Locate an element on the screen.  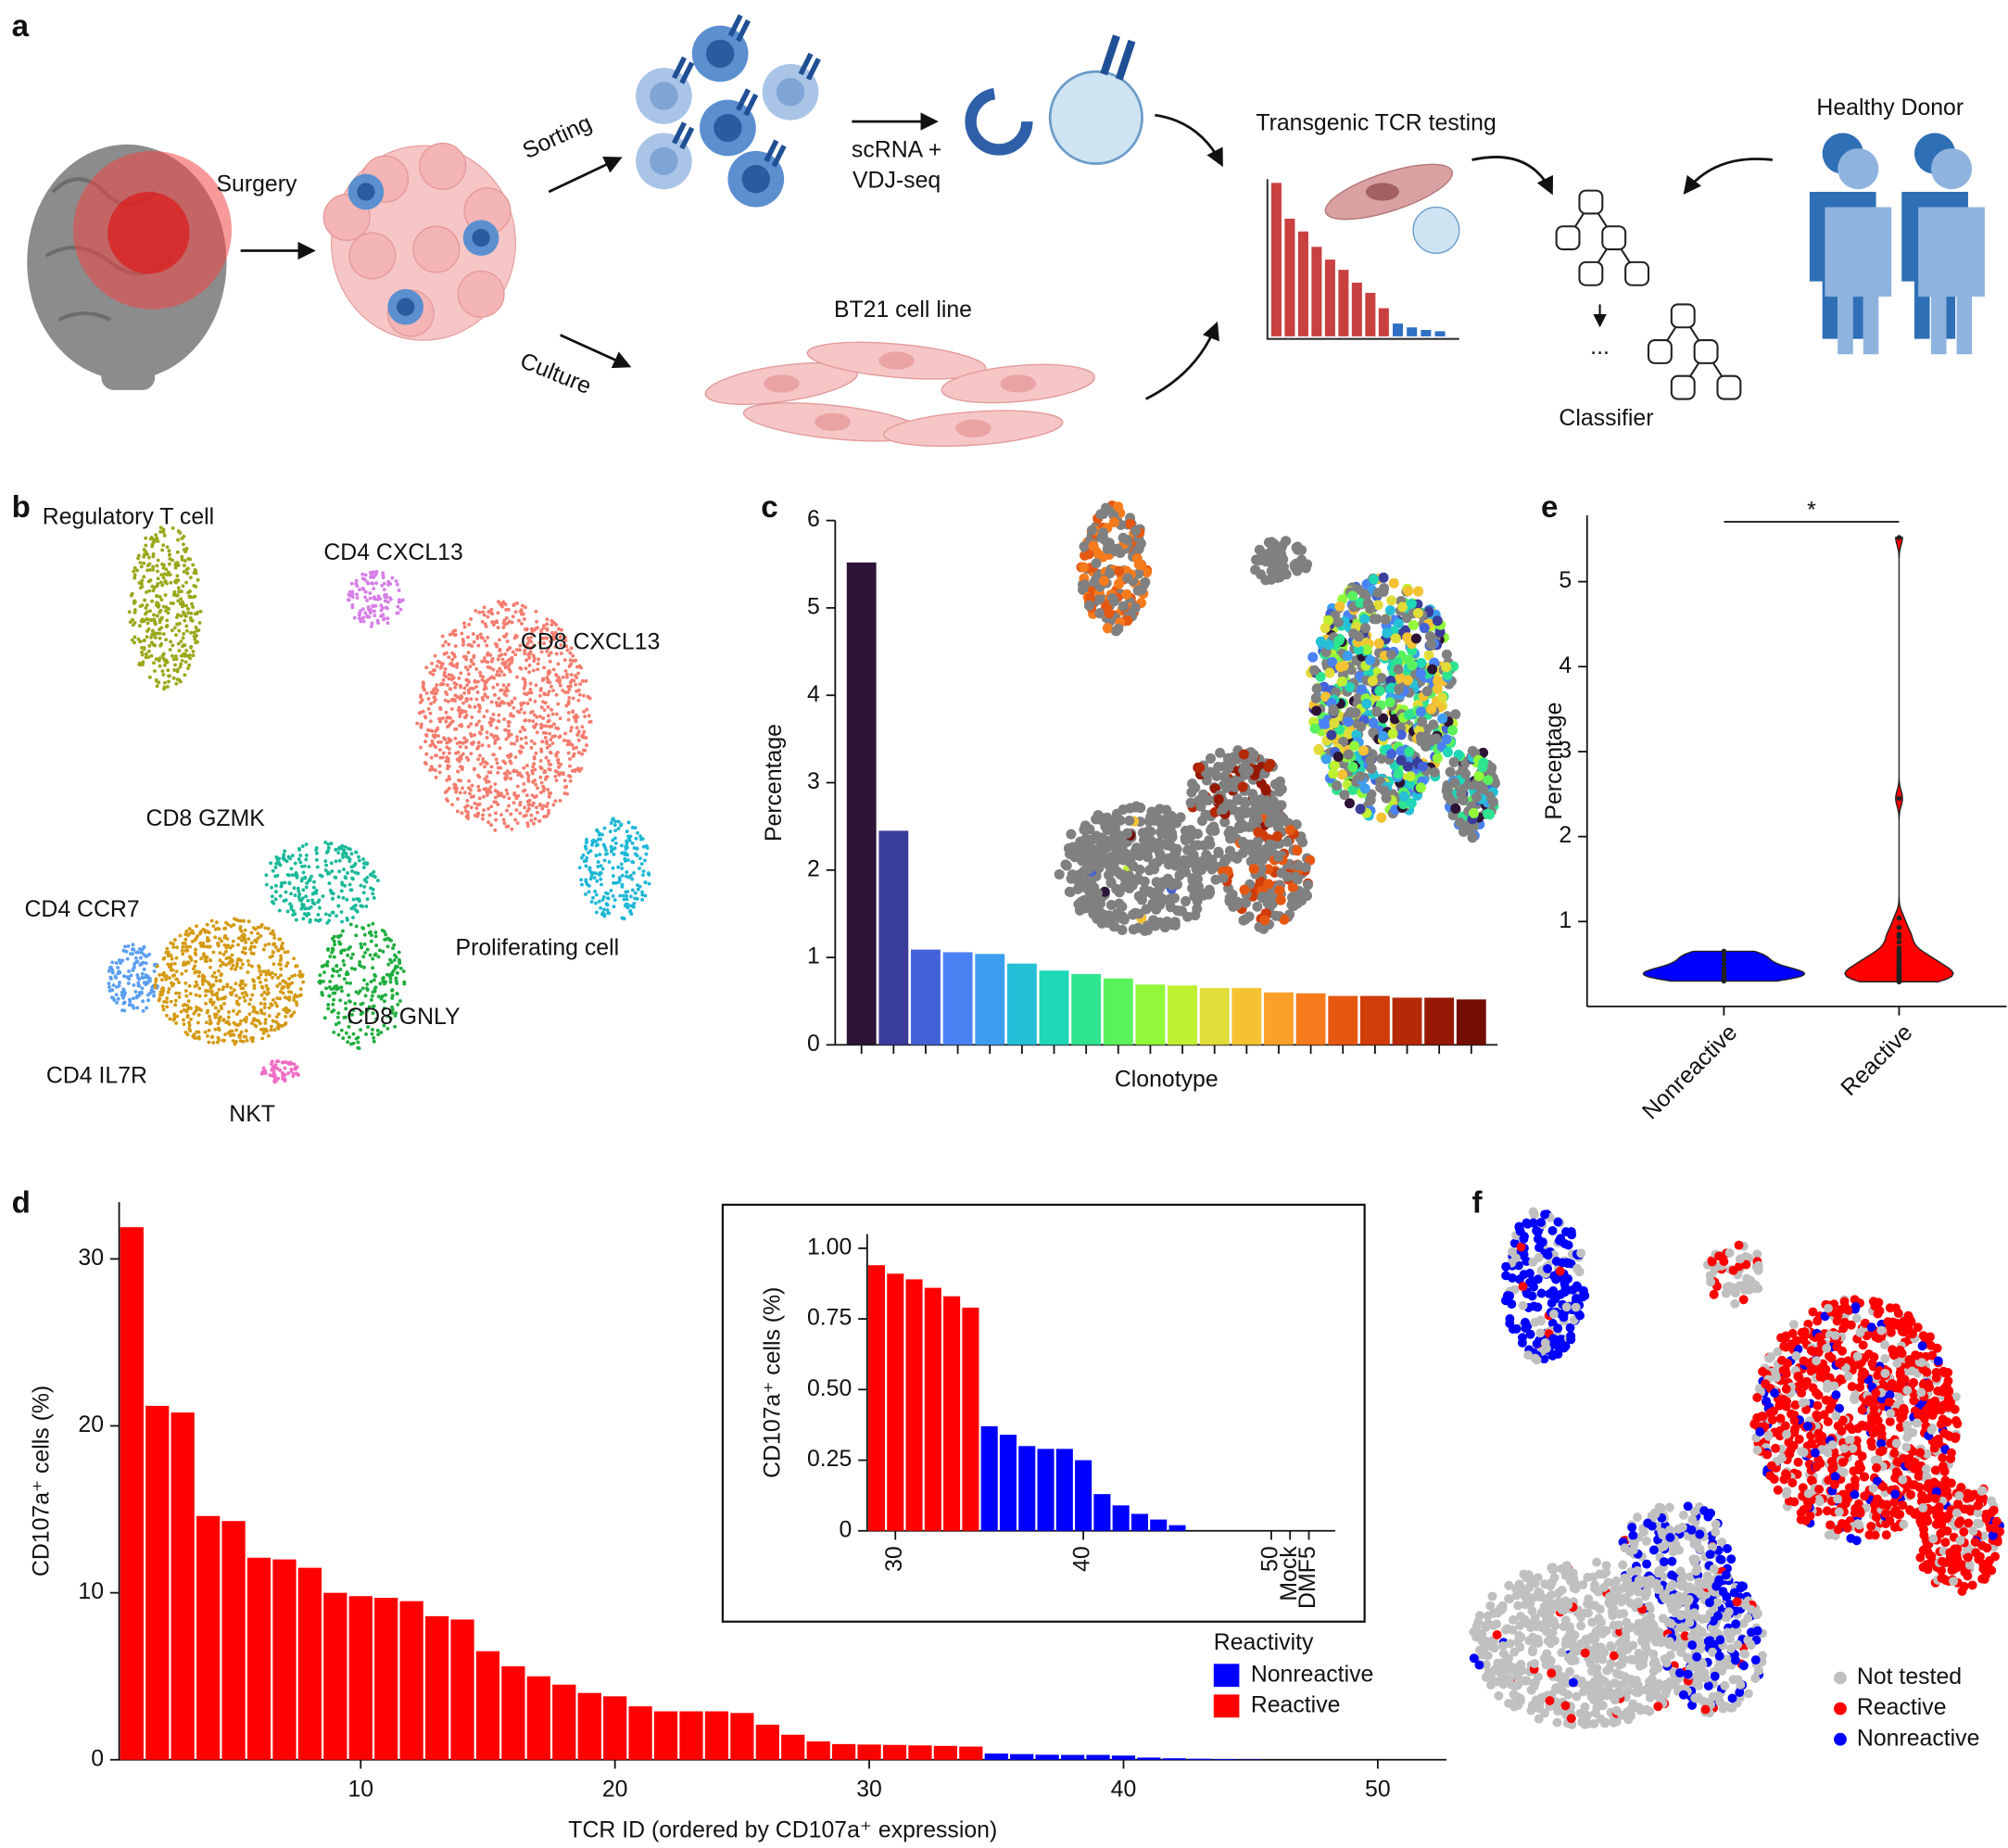
significance-label: * is located at coordinates (1812, 511).